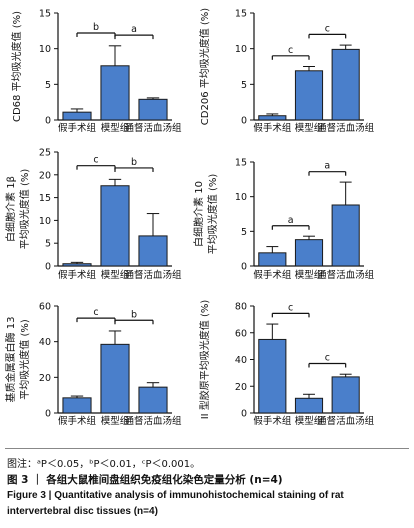  Describe the element at coordinates (104, 464) in the screenshot. I see `figure-note: 图注：ᵃP＜0.05，ᵇP＜0.01，ᶜP＜0.001。` at that location.